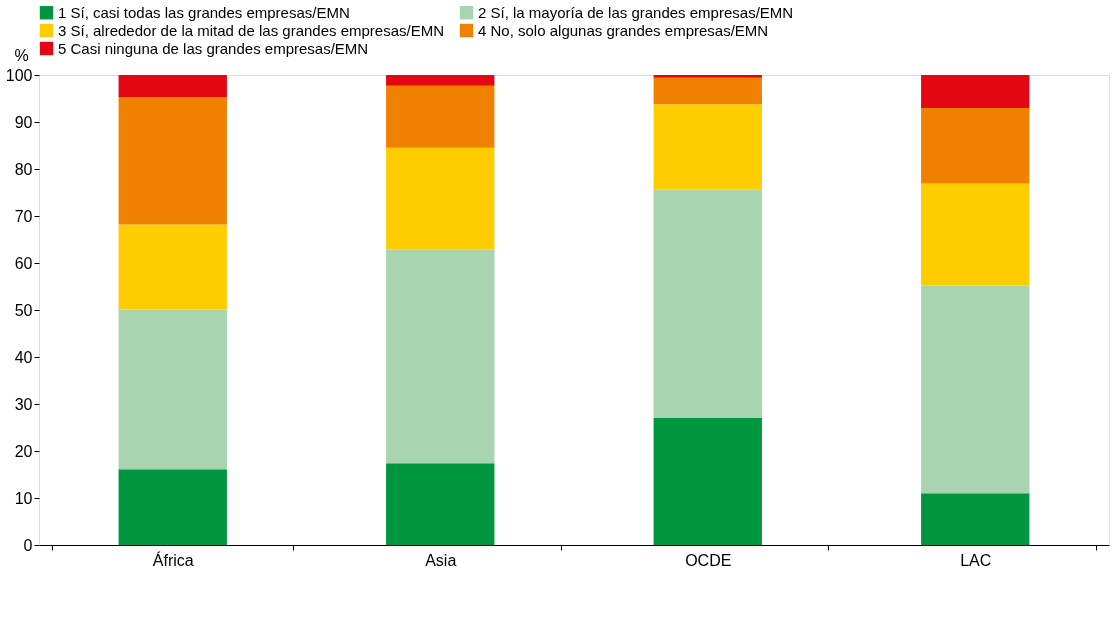 Image resolution: width=1118 pixels, height=623 pixels. What do you see at coordinates (21, 55) in the screenshot?
I see `y-axis-title: %` at bounding box center [21, 55].